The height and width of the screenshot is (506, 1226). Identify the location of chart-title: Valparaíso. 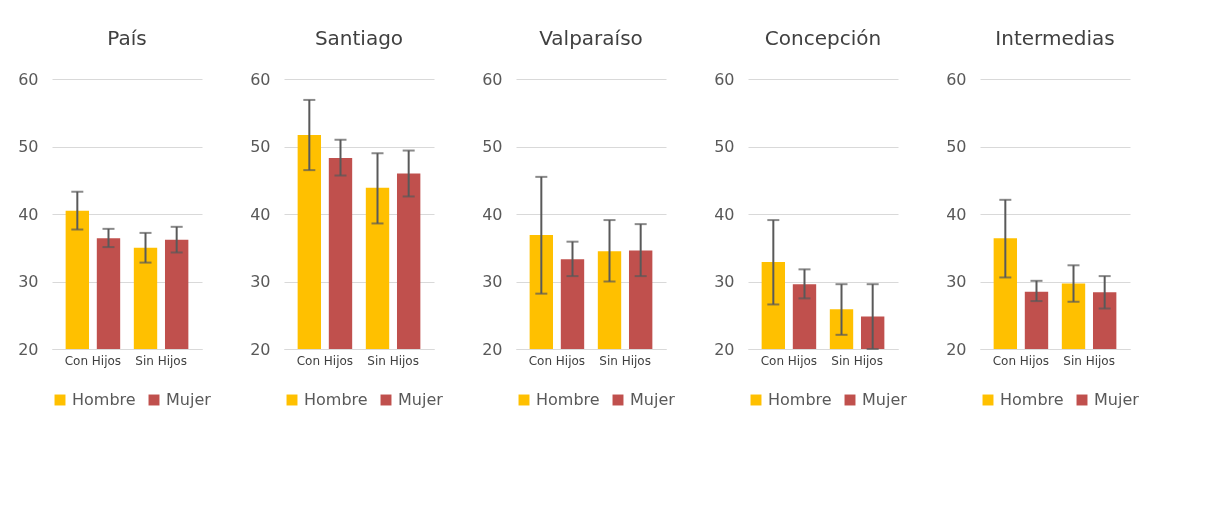
(591, 38).